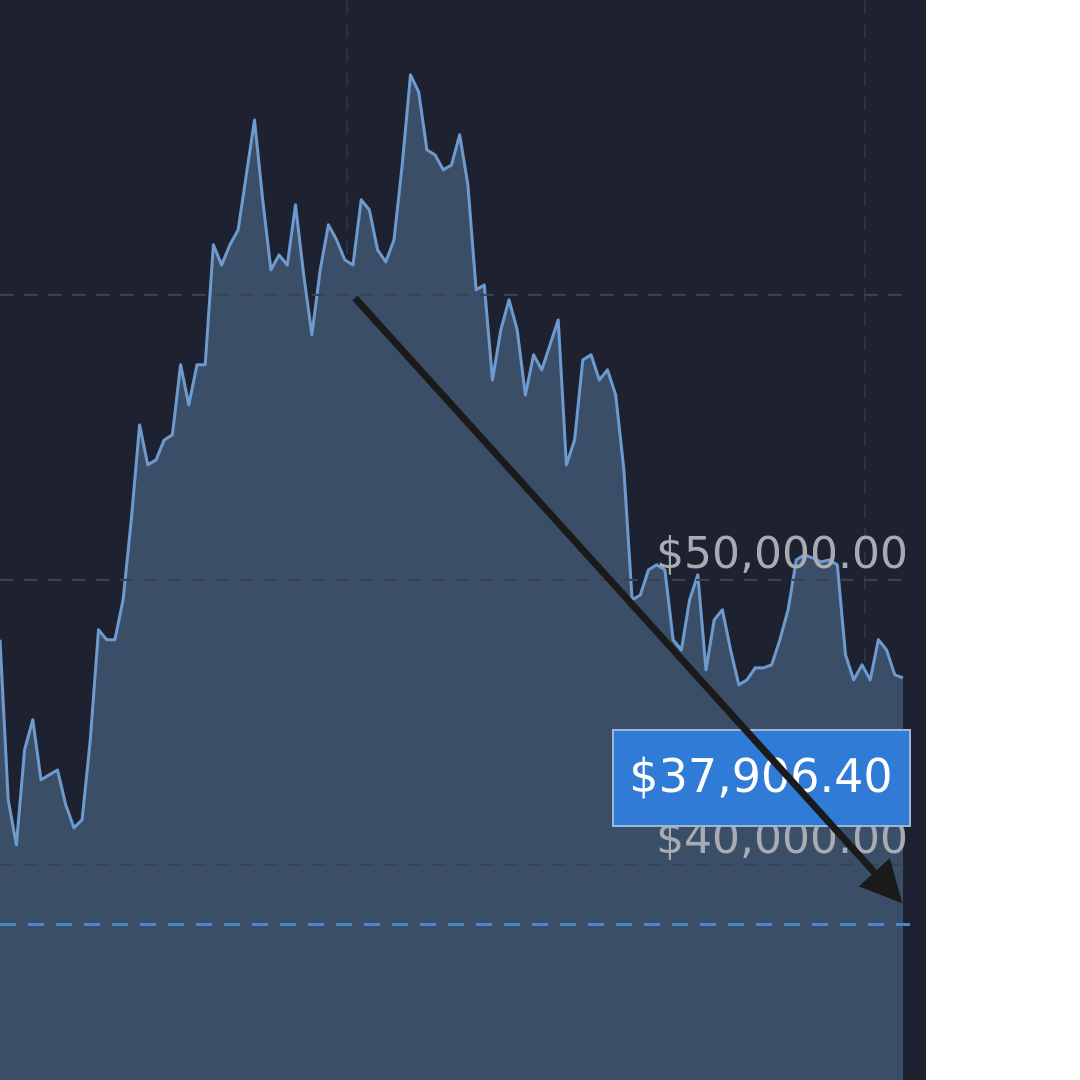  I want to click on current-price-label: $37,906.40, so click(760, 776).